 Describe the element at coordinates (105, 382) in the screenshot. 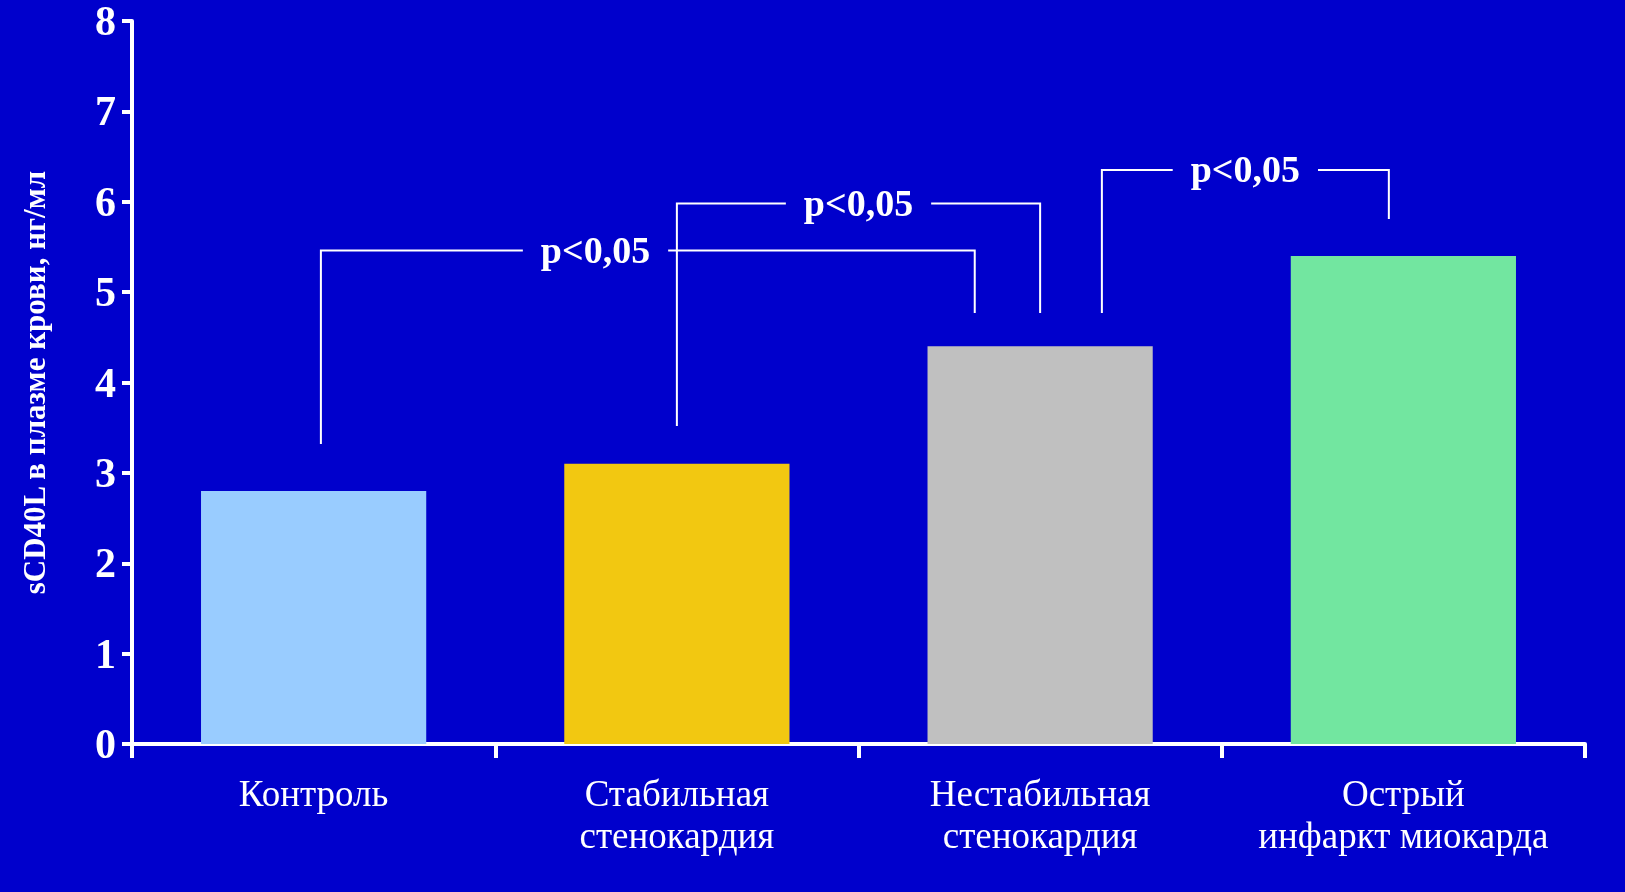

I see `y-tick-label: 4` at that location.